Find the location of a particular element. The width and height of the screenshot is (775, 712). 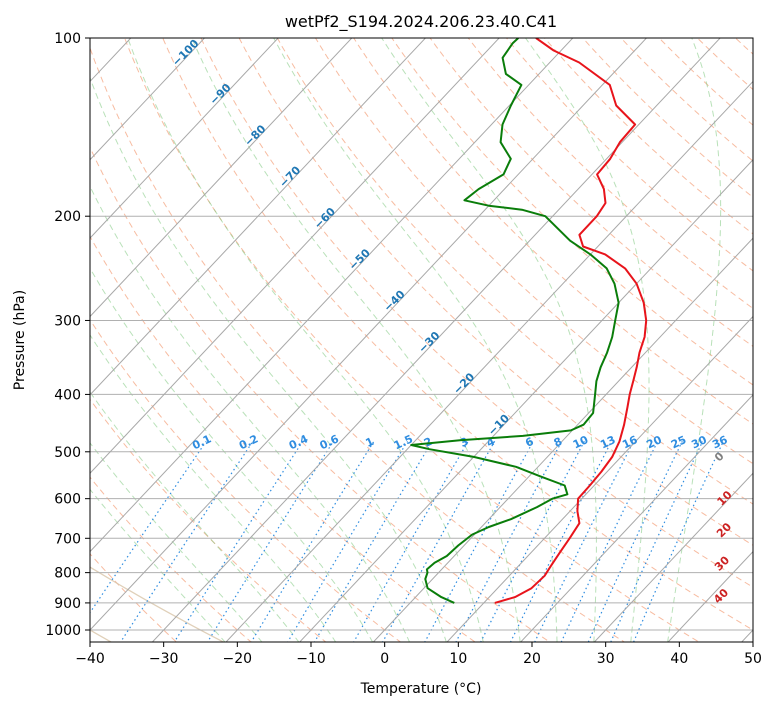

y-tick-label: 300 is located at coordinates (67, 321).